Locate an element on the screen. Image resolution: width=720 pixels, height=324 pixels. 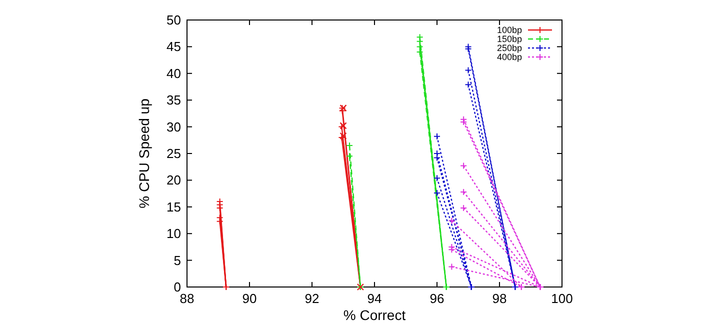
x-tick-label: 96 is located at coordinates (437, 298).